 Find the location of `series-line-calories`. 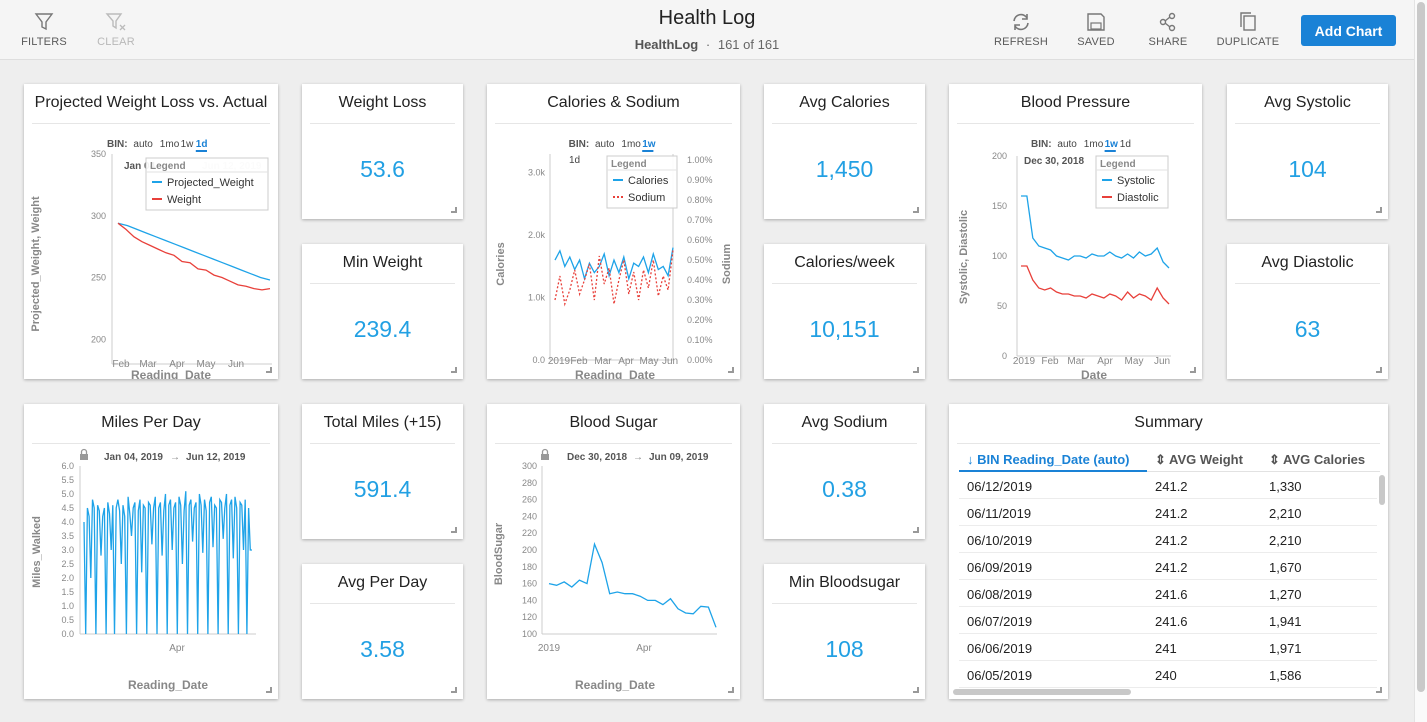

series-line-calories is located at coordinates (614, 264).